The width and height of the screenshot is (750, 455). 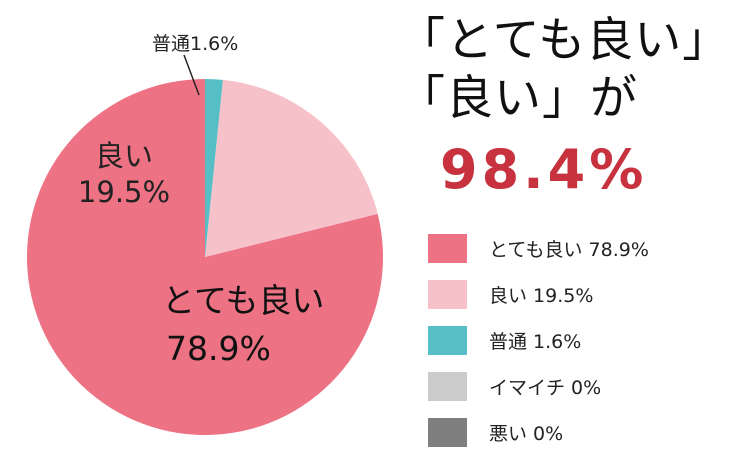 What do you see at coordinates (447, 294) in the screenshot?
I see `legend-swatch-yoi` at bounding box center [447, 294].